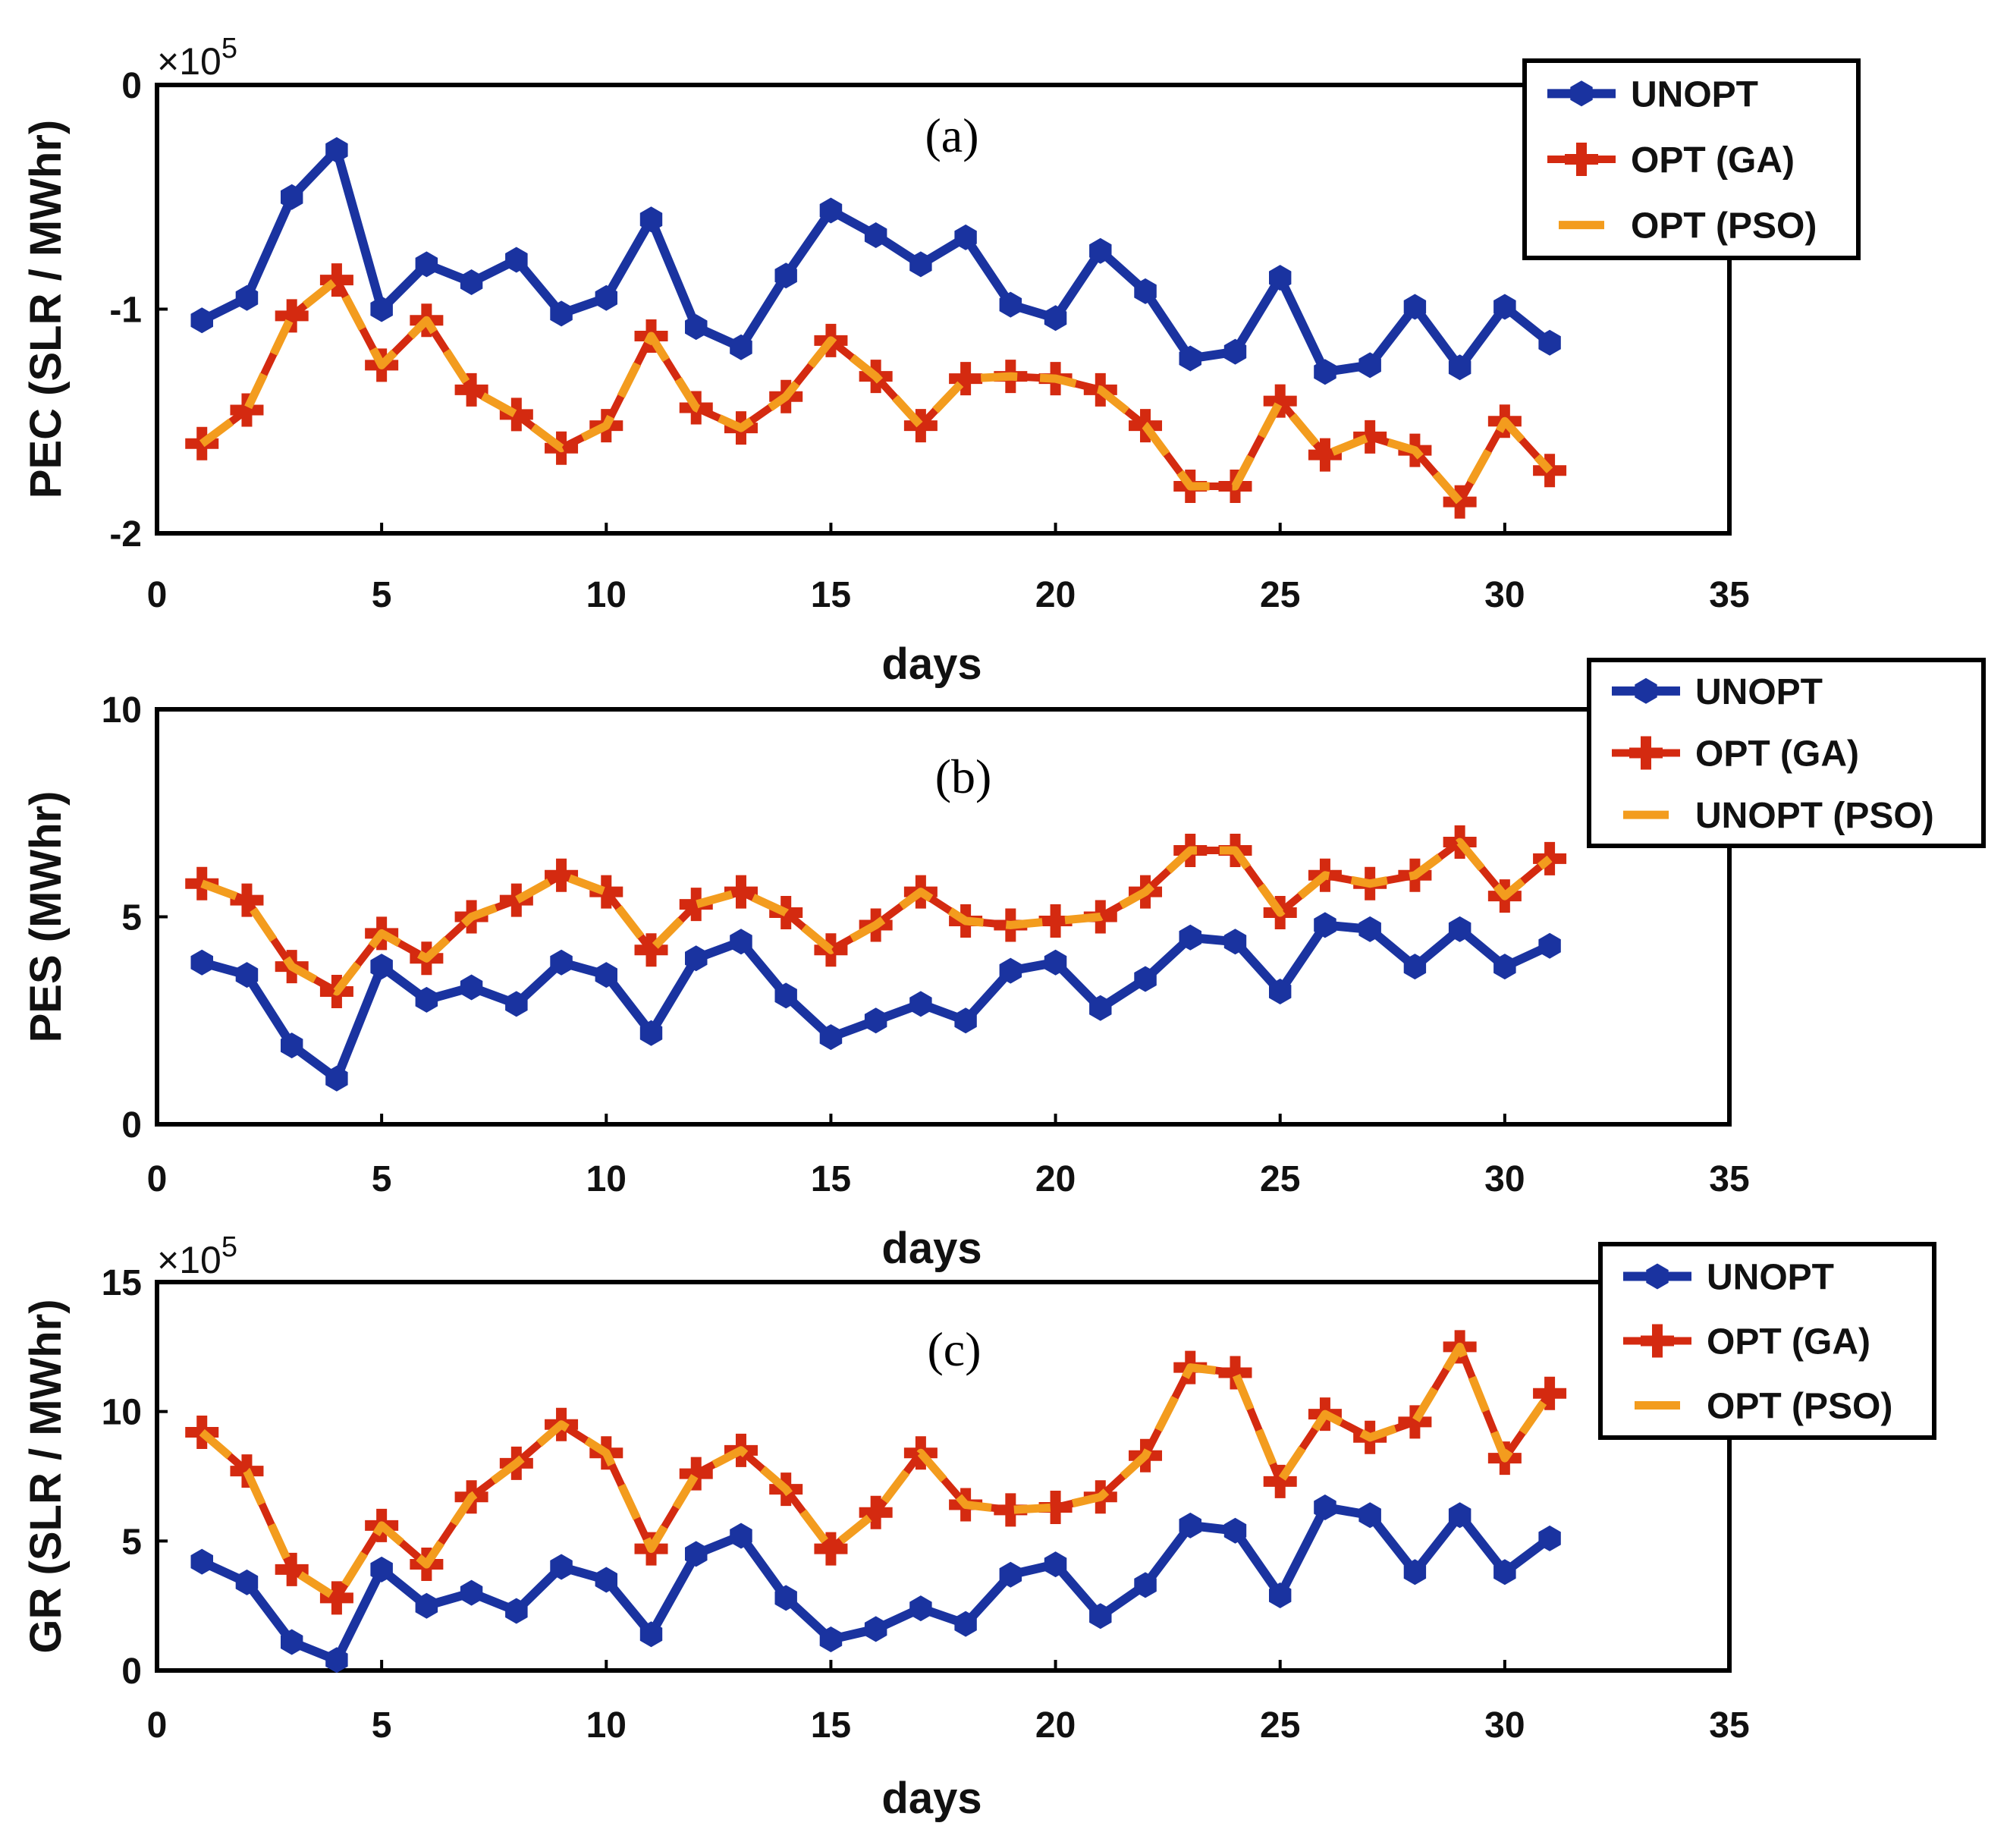 The height and width of the screenshot is (1848, 2007). What do you see at coordinates (382, 595) in the screenshot?
I see `x-tick-label: 5` at bounding box center [382, 595].